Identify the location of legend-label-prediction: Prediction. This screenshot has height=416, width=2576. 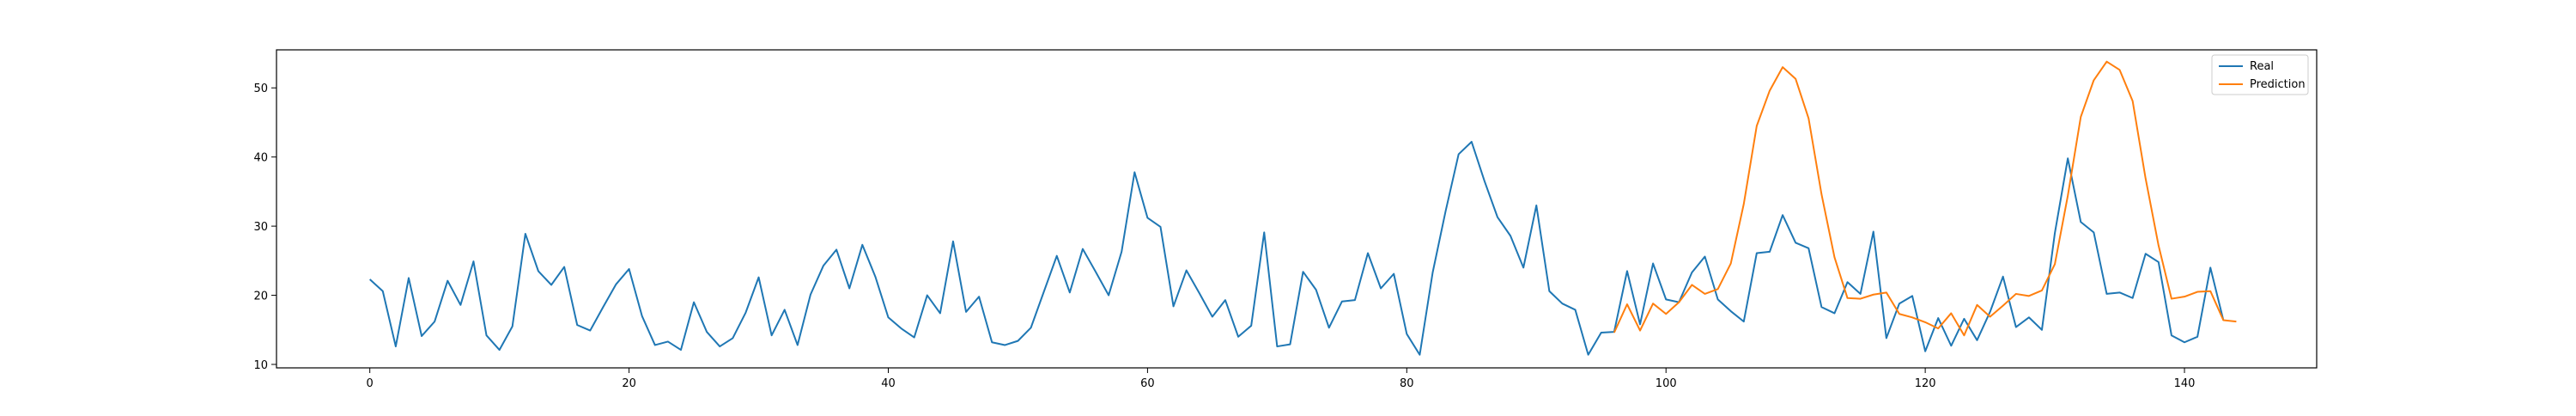
(2278, 85).